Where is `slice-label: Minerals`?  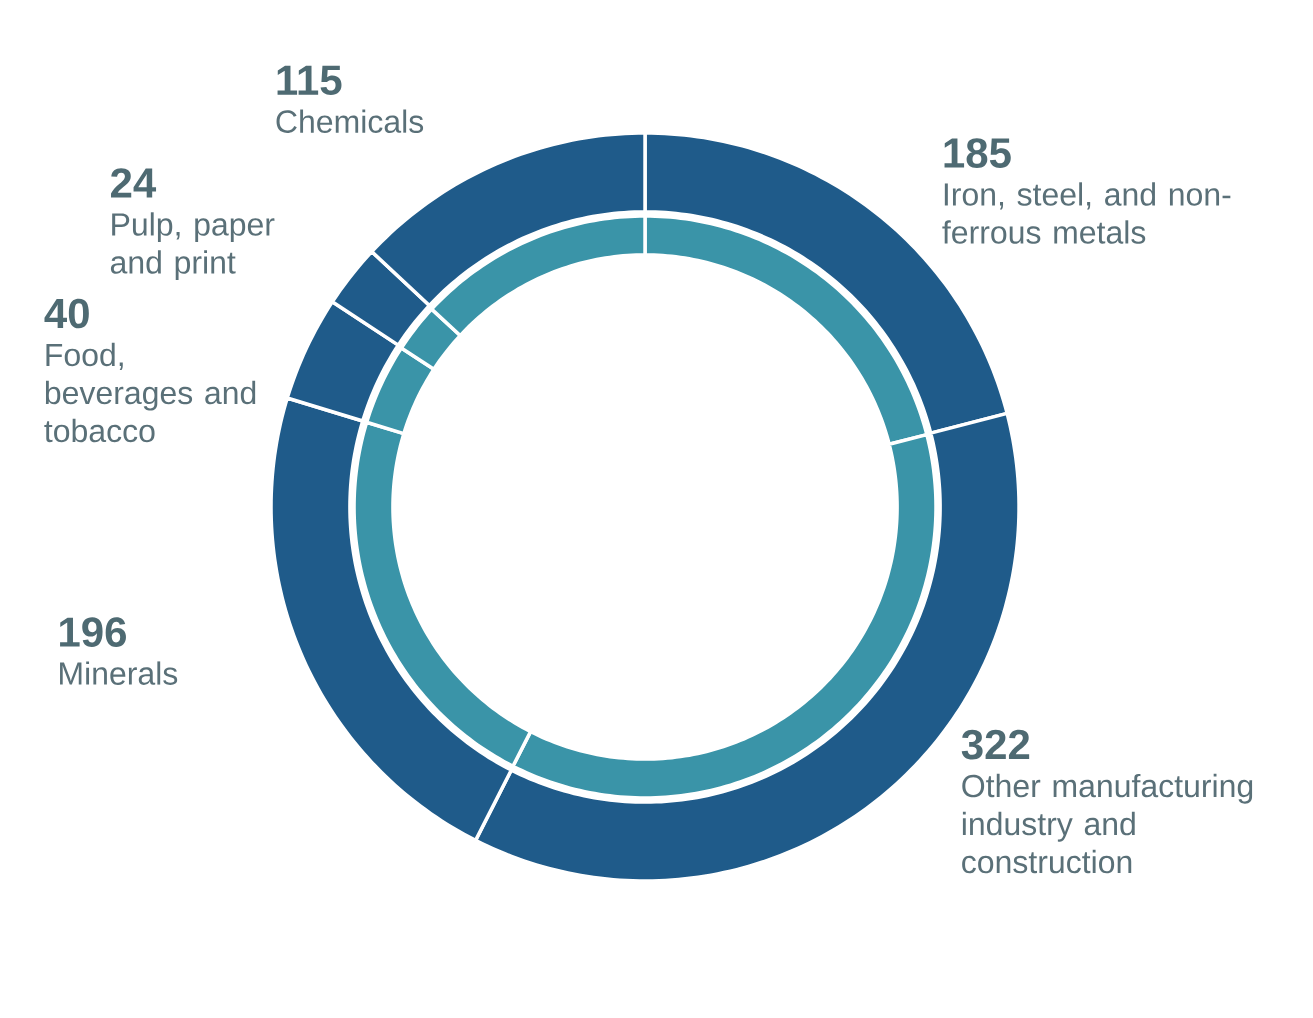
slice-label: Minerals is located at coordinates (119, 673).